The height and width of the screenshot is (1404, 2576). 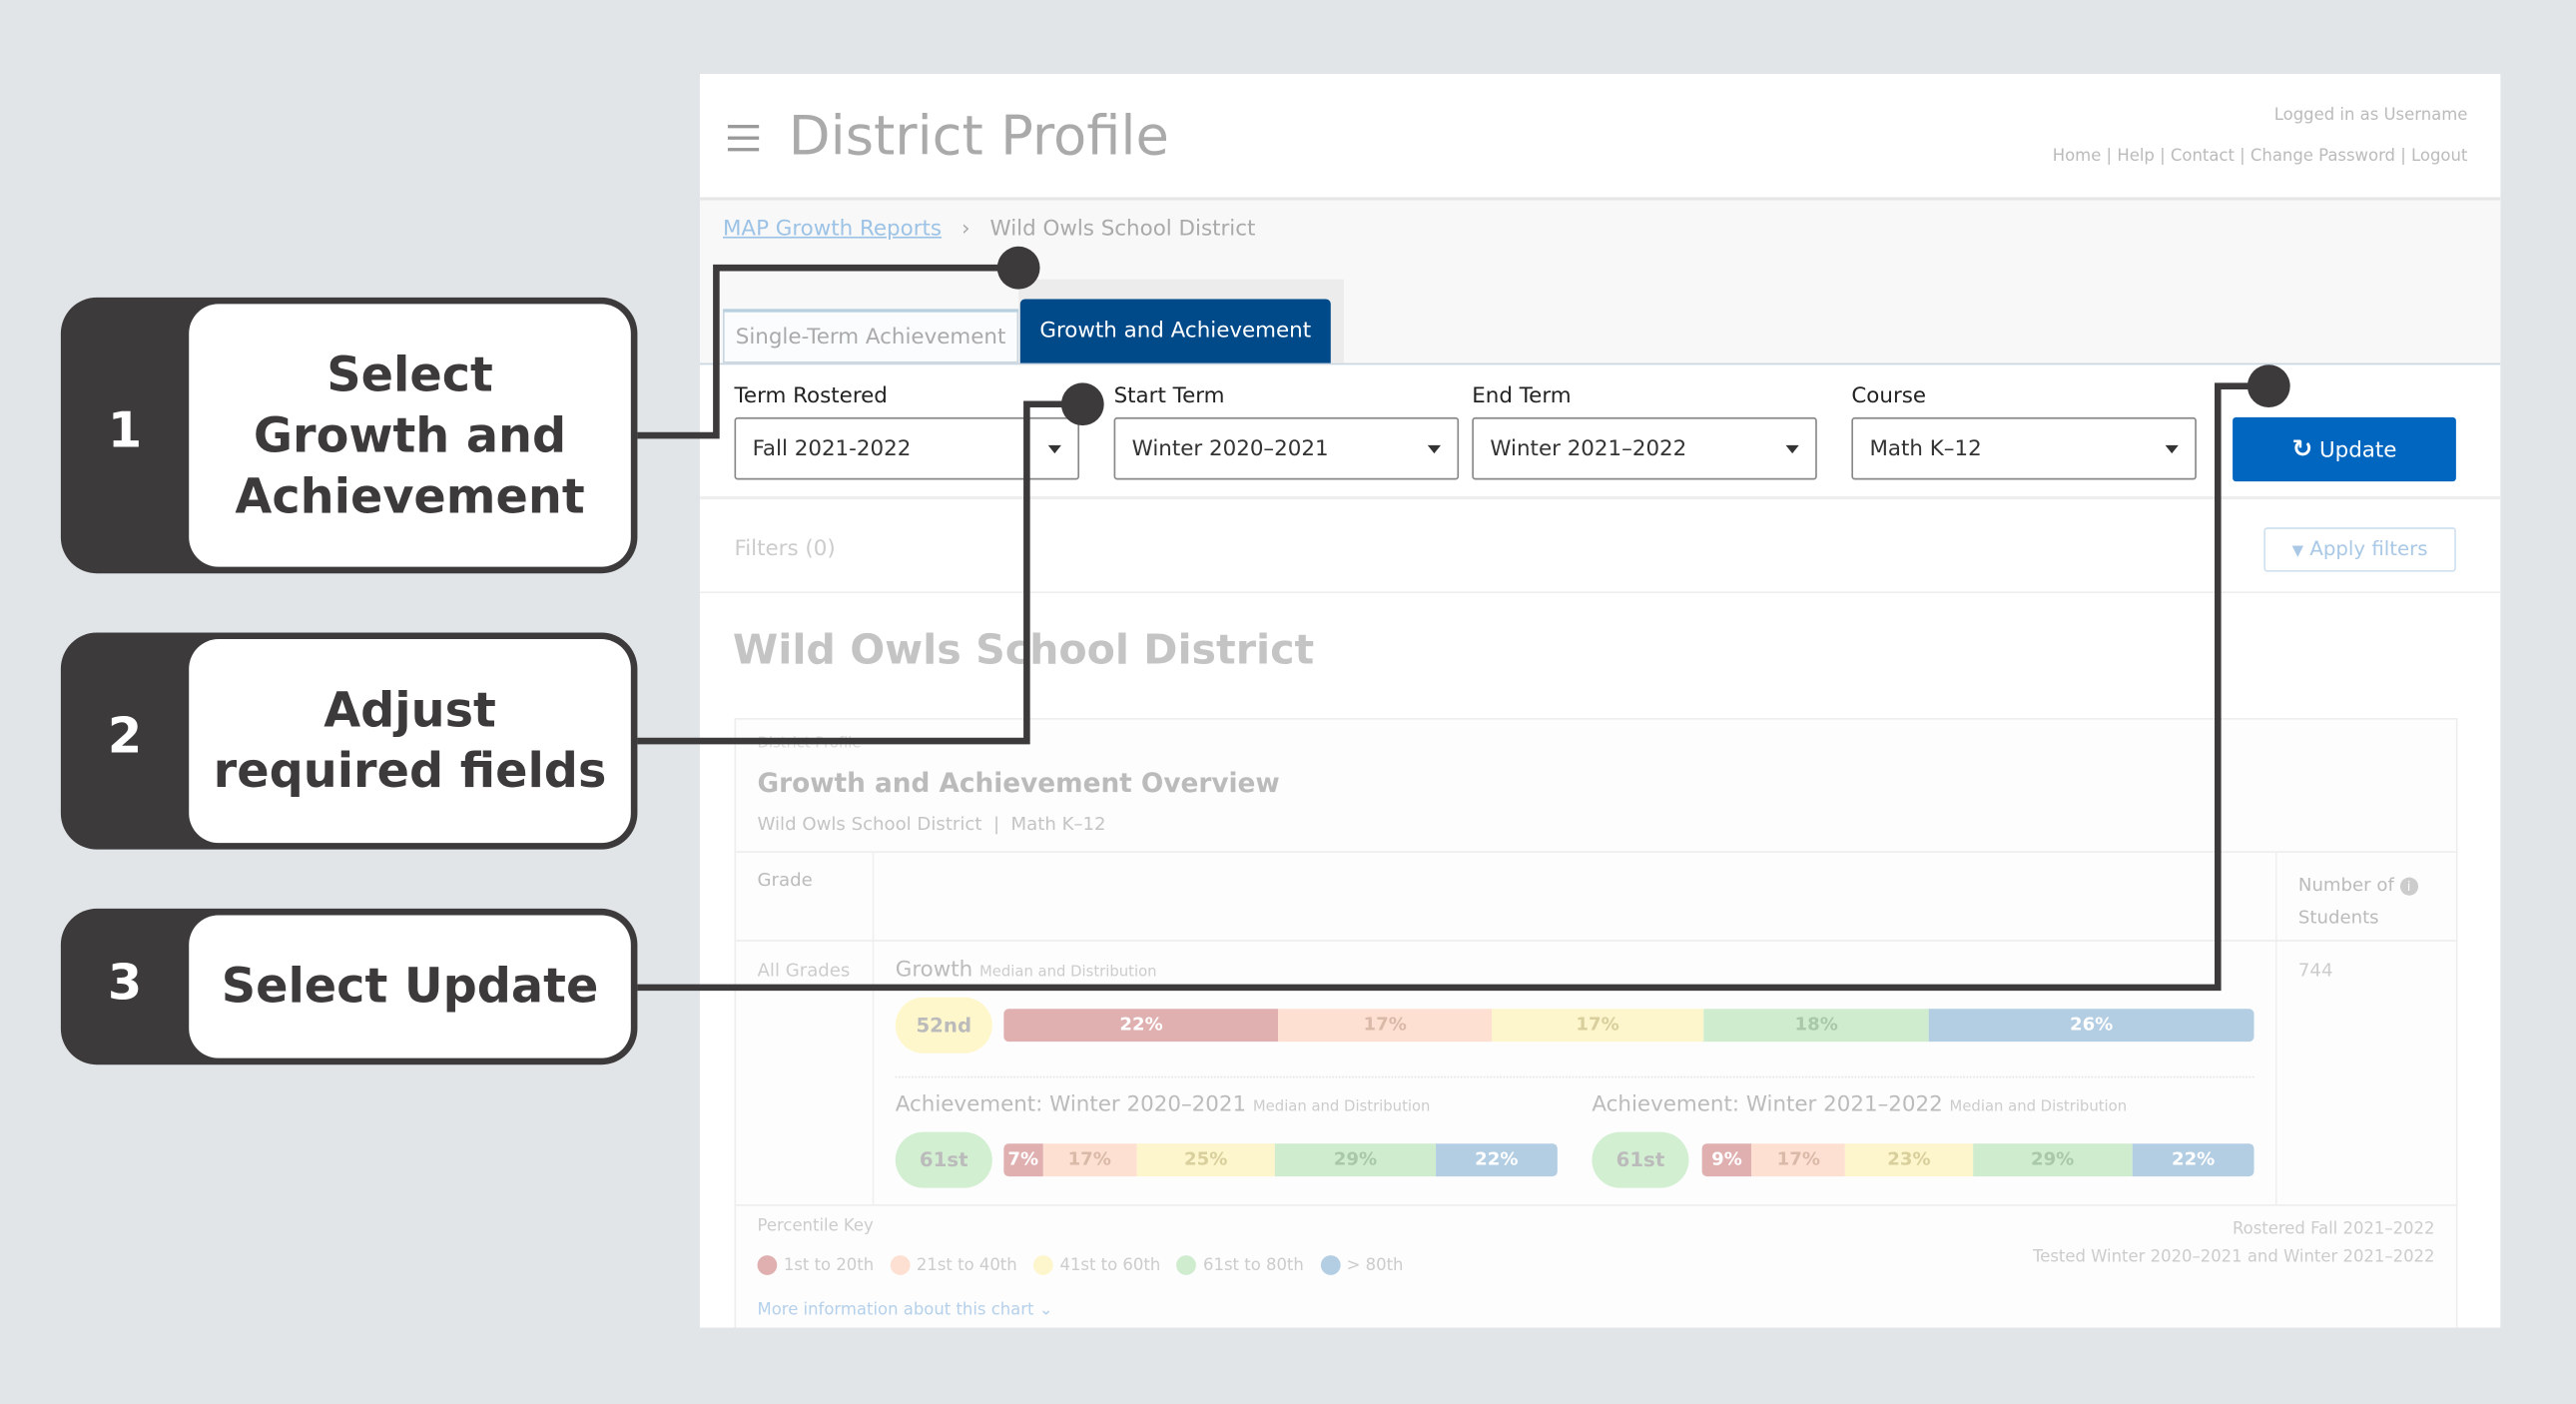 I want to click on key-item: > 80th, so click(x=1362, y=1265).